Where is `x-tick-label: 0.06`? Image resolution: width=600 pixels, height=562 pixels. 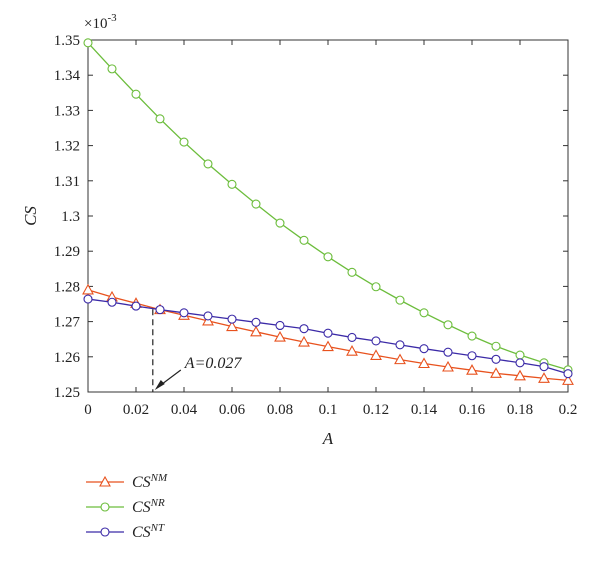 x-tick-label: 0.06 is located at coordinates (232, 410).